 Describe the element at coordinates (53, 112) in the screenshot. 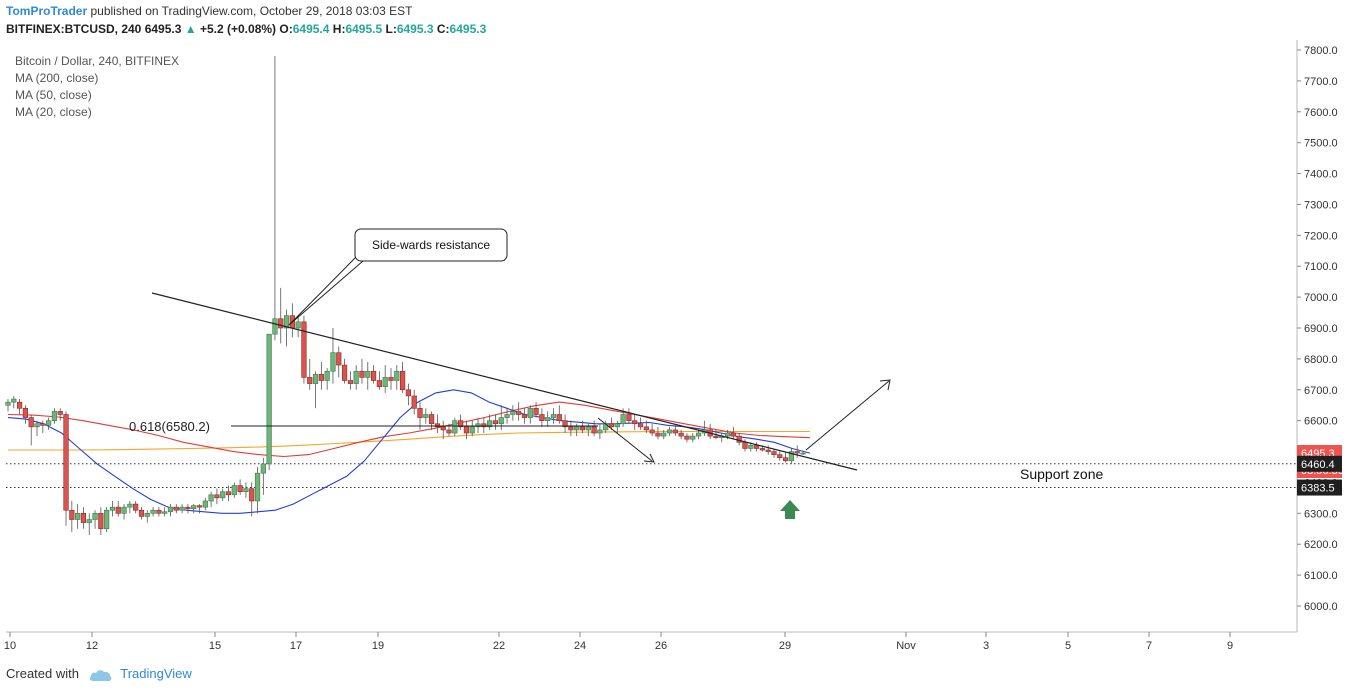

I see `legend-ma20: MA (20, close)` at that location.